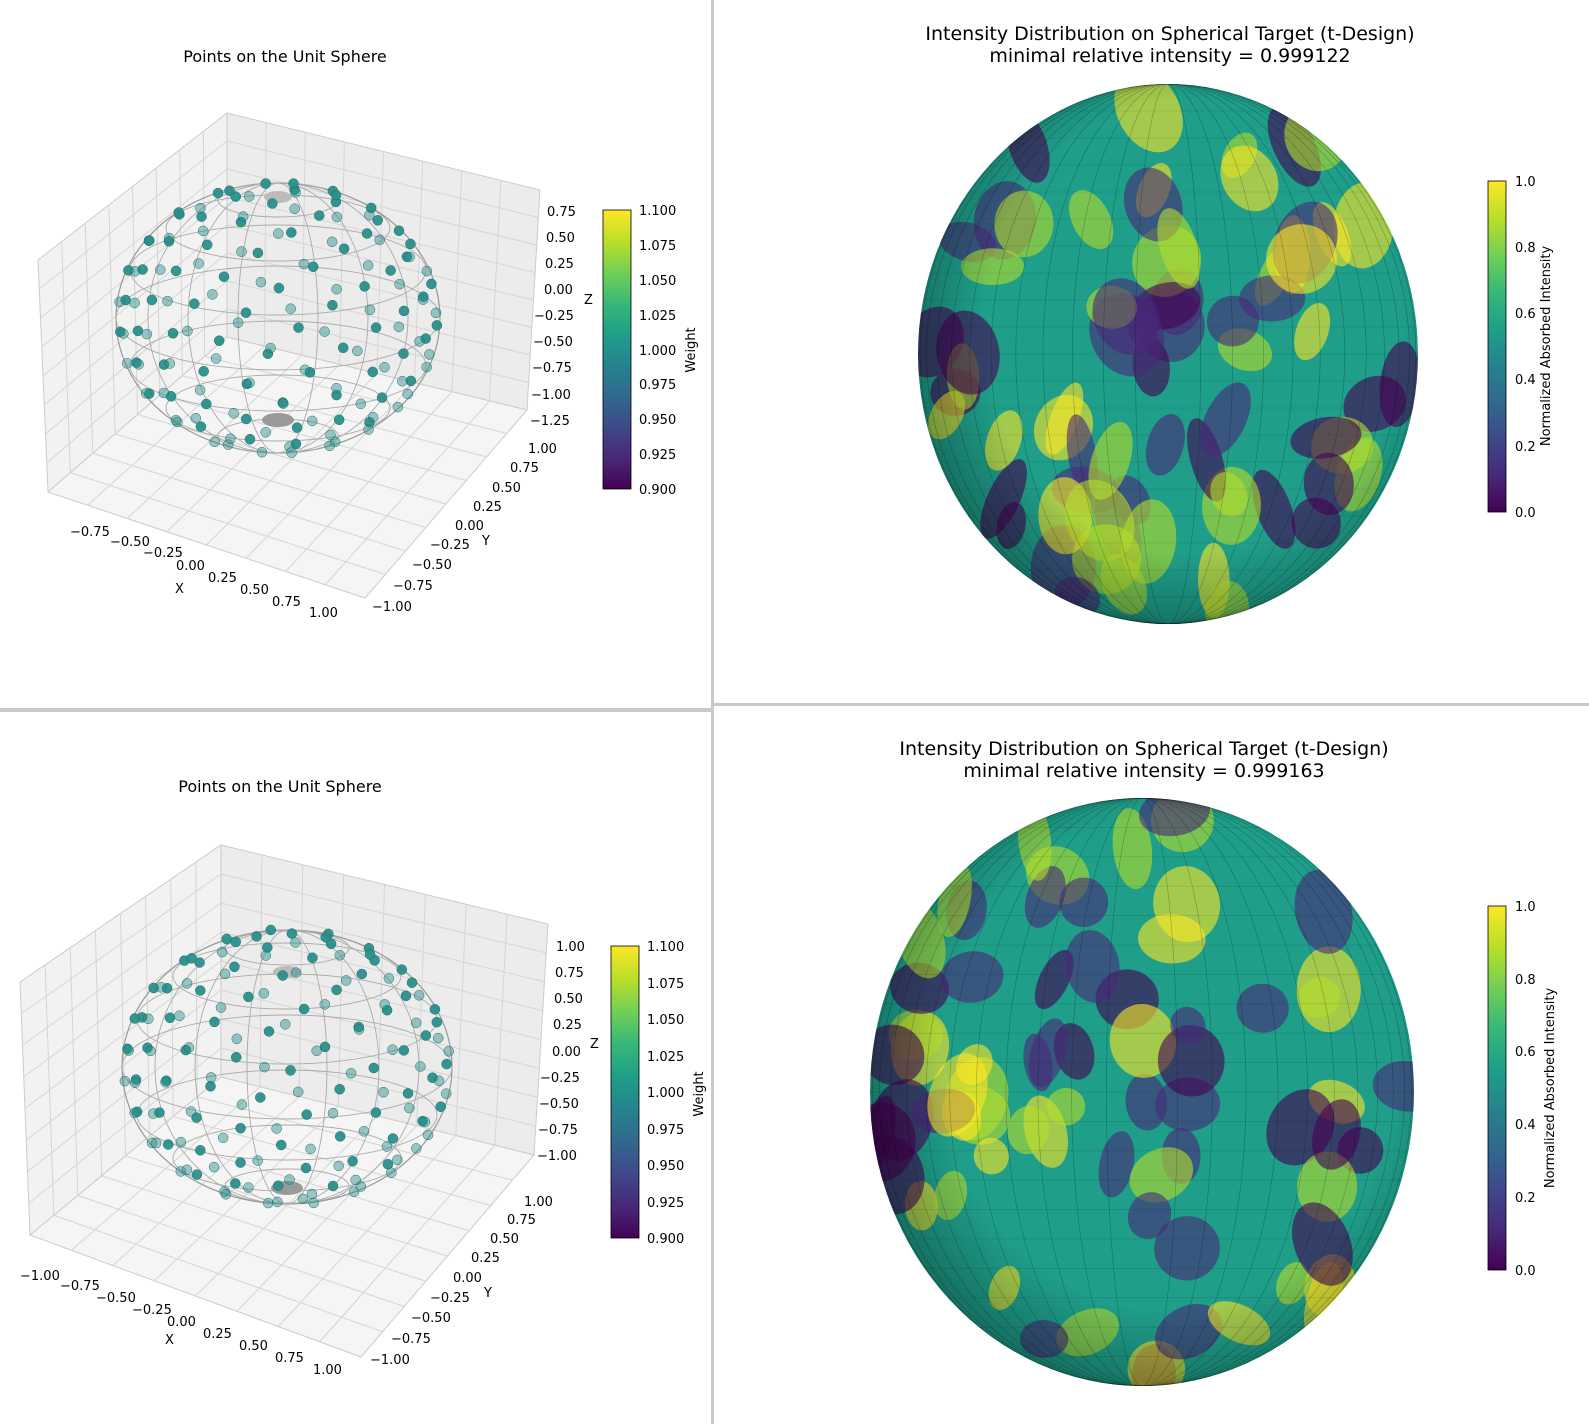 This screenshot has width=1589, height=1424. Describe the element at coordinates (569, 973) in the screenshot. I see `z-tick: 0.75` at that location.